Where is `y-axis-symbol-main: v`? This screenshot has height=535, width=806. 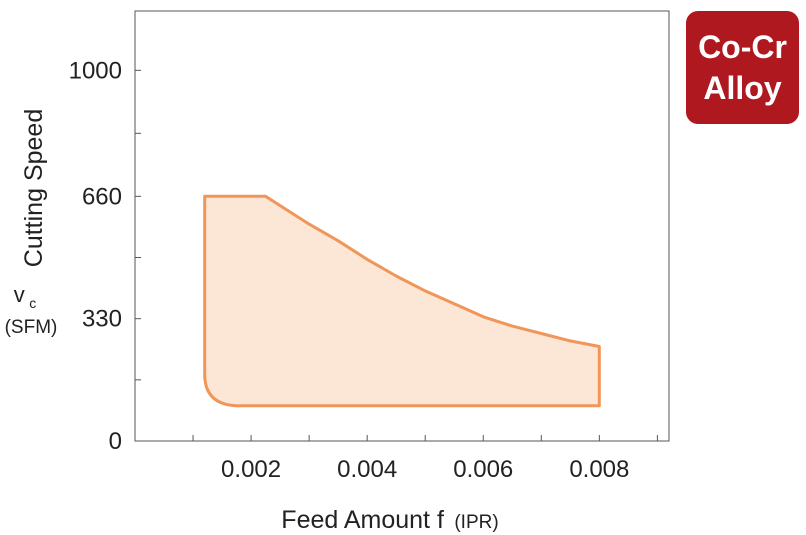
y-axis-symbol-main: v is located at coordinates (19, 294).